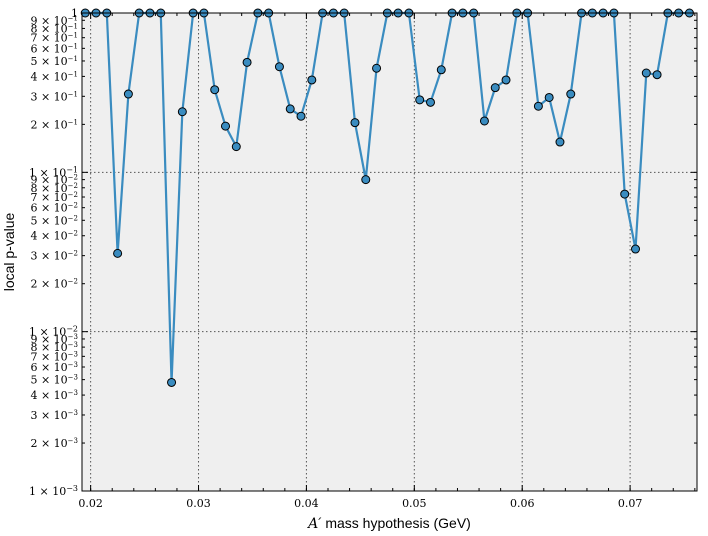  Describe the element at coordinates (54, 339) in the screenshot. I see `y-tick-label: 9 × 10−3` at that location.